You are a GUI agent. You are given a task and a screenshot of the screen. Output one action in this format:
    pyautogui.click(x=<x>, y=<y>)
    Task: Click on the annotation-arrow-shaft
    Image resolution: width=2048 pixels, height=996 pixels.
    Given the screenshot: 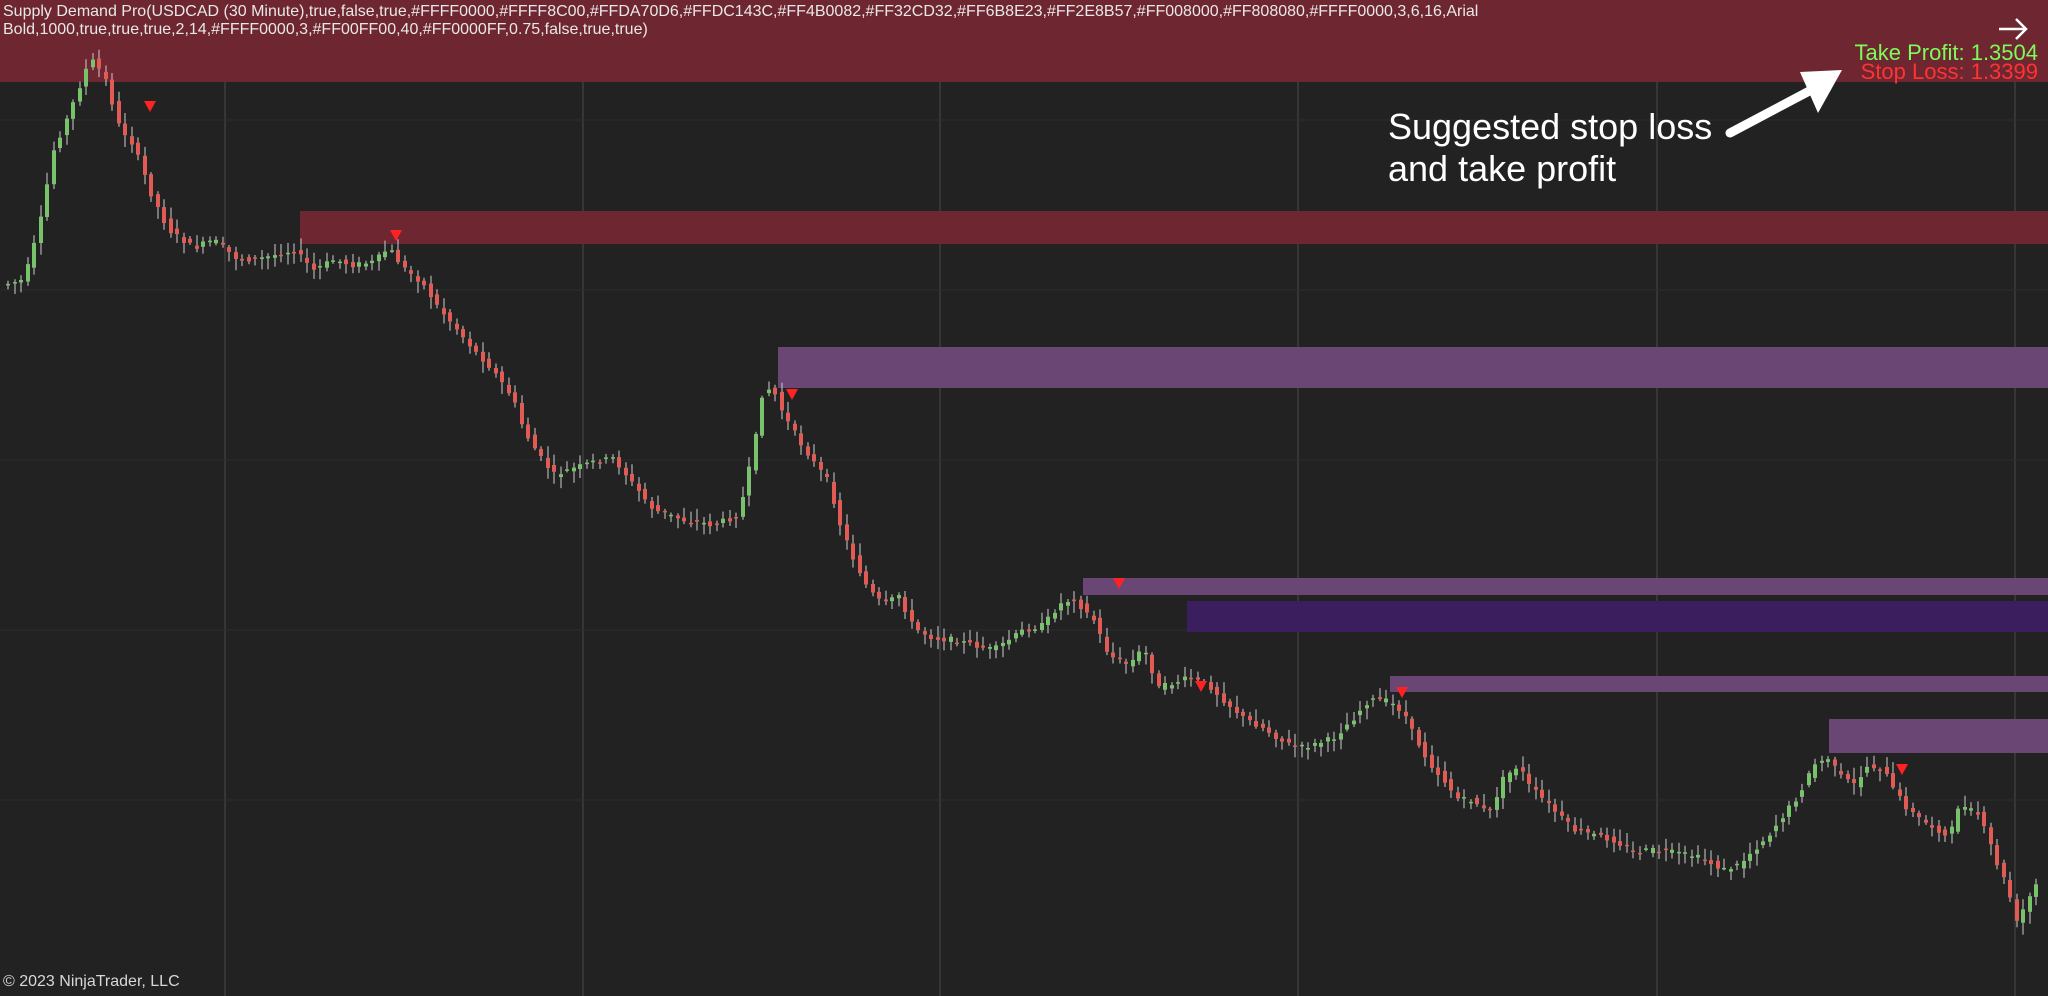 What is the action you would take?
    pyautogui.click(x=1772, y=110)
    